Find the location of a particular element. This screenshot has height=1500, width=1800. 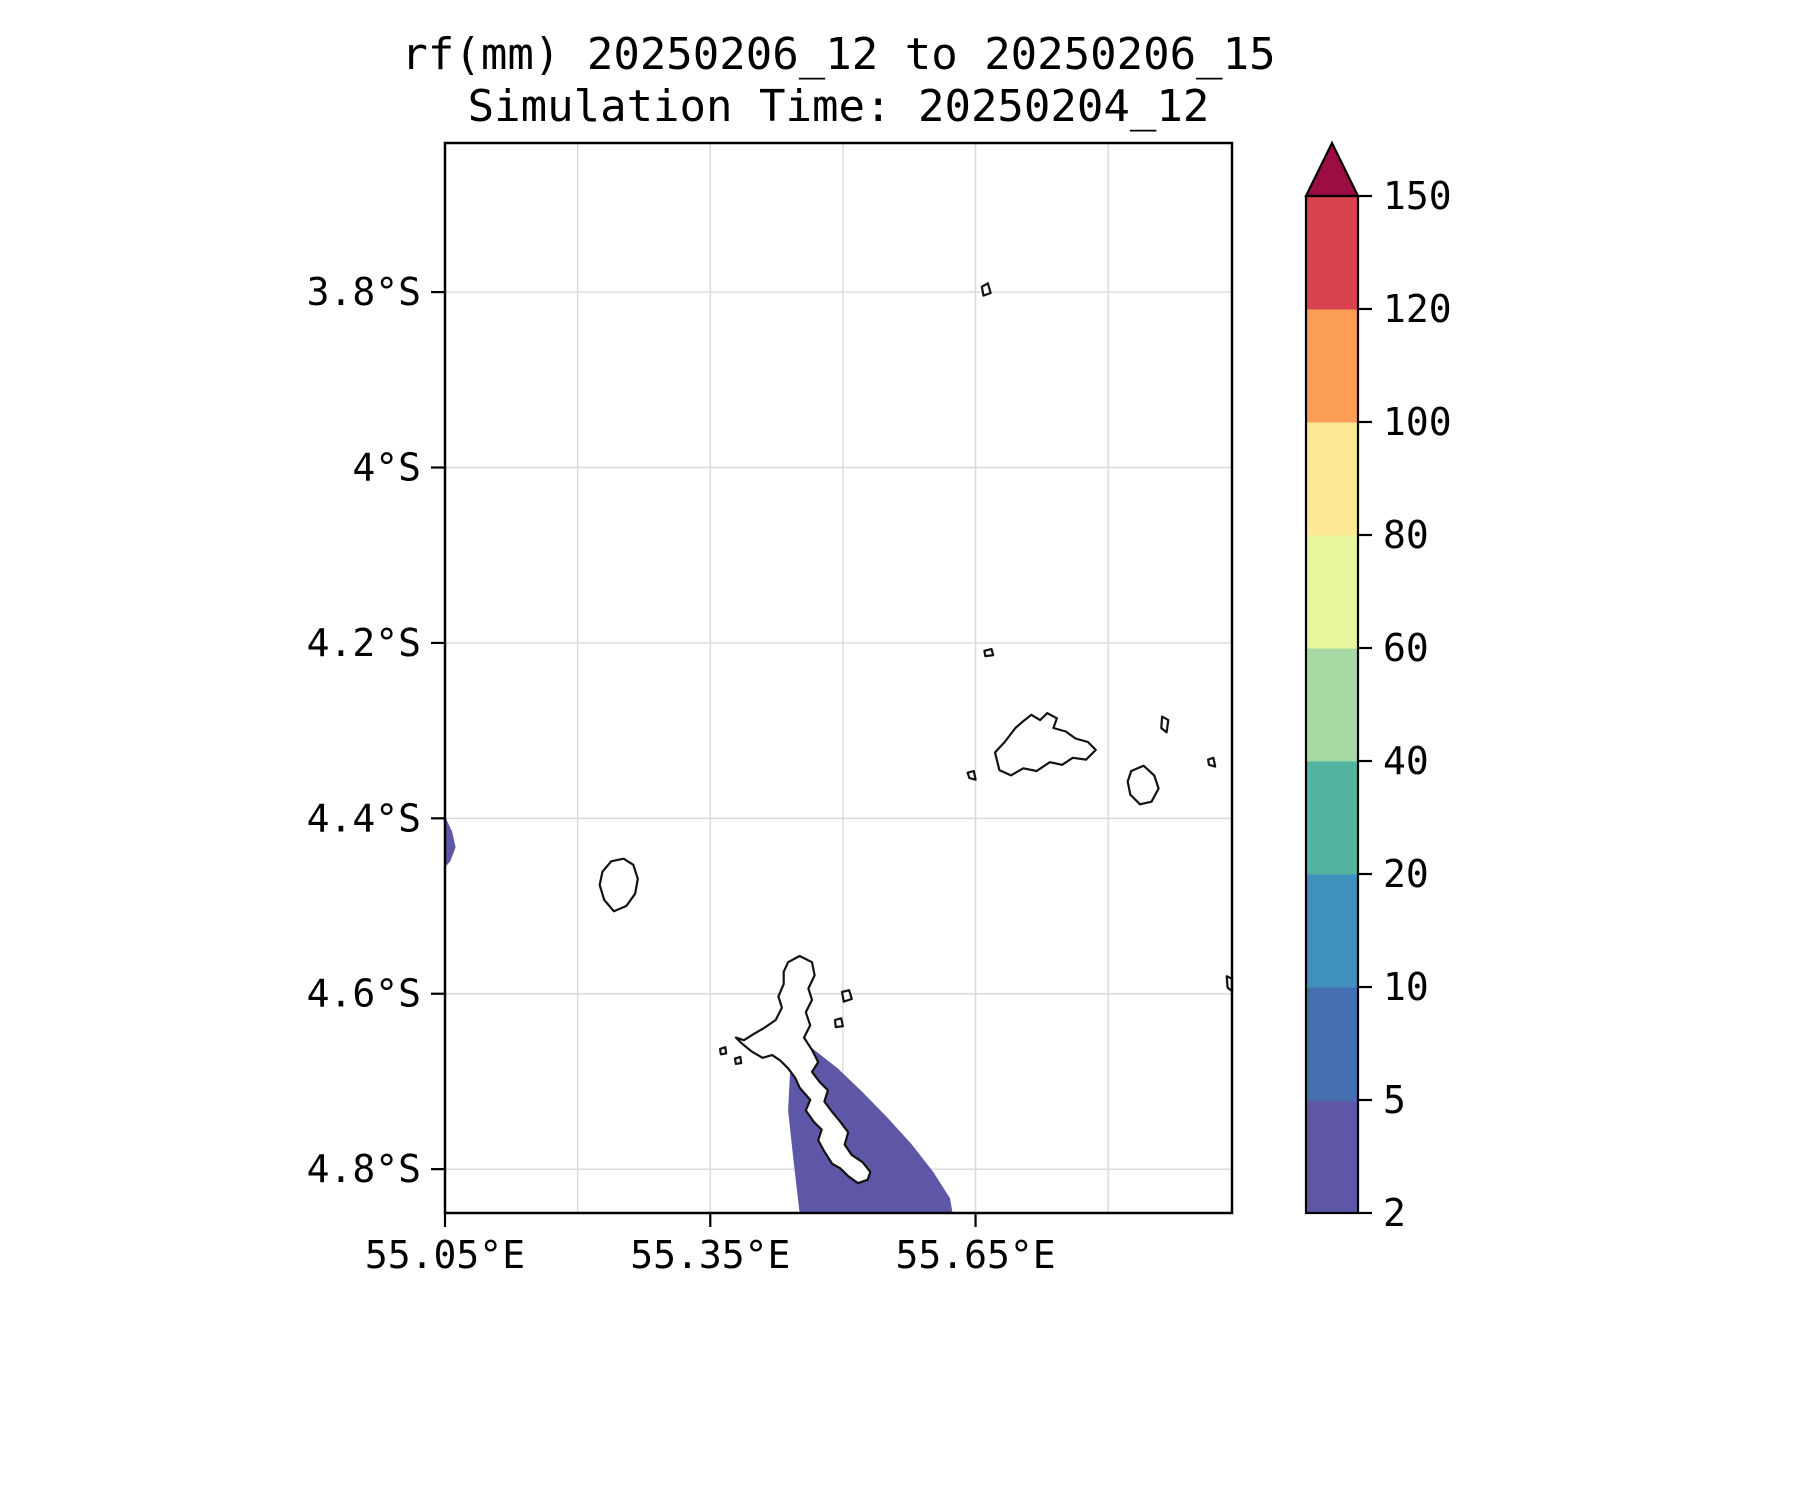

colorbar-tick-label: 40 is located at coordinates (1406, 761).